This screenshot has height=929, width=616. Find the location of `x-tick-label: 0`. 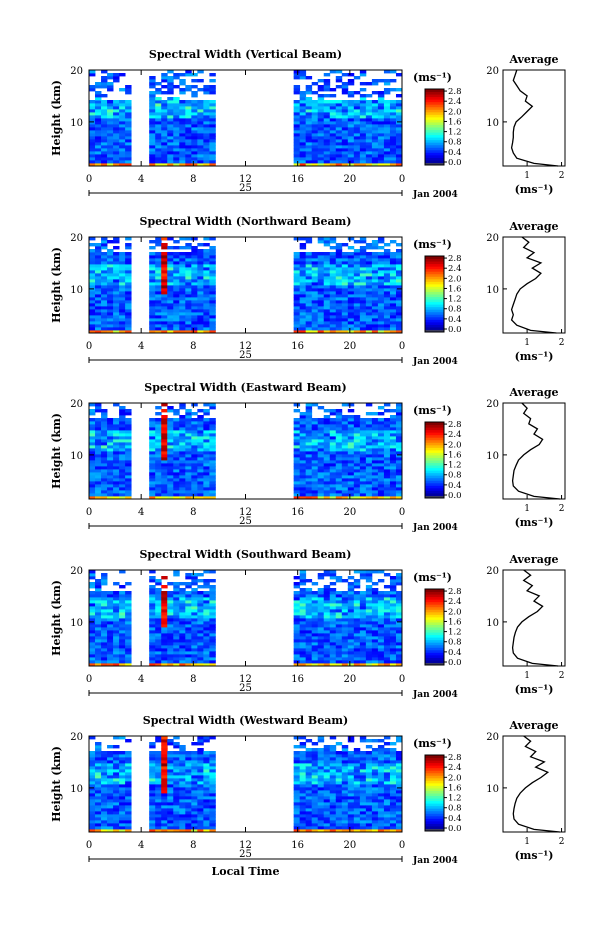

x-tick-label: 0 is located at coordinates (402, 512).